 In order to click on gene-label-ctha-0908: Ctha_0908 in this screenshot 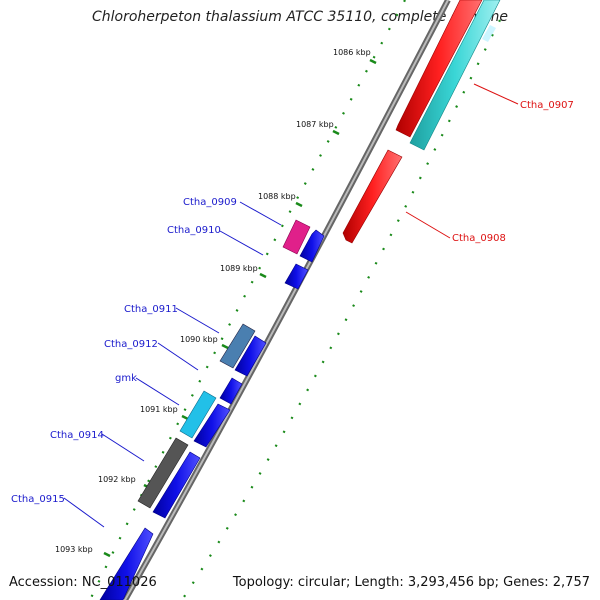, I will do `click(479, 238)`.